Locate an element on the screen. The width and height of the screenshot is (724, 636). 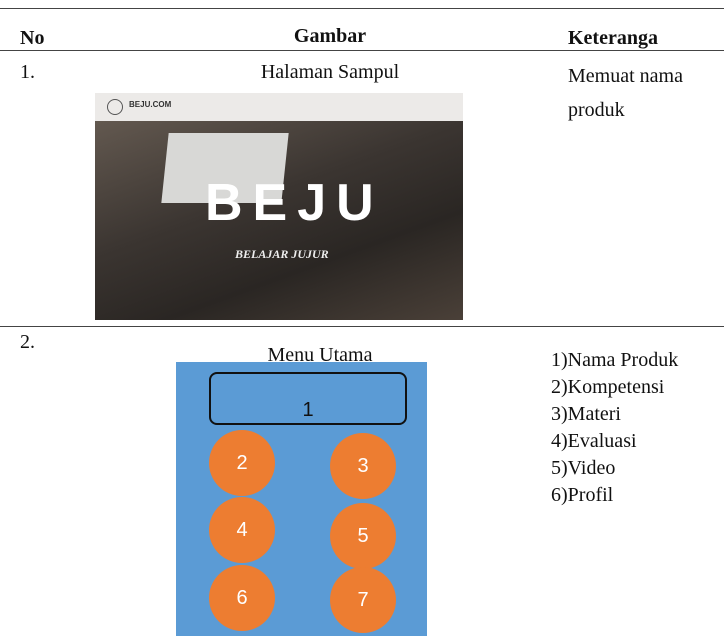
site: BEJU.COM is located at coordinates (150, 104).